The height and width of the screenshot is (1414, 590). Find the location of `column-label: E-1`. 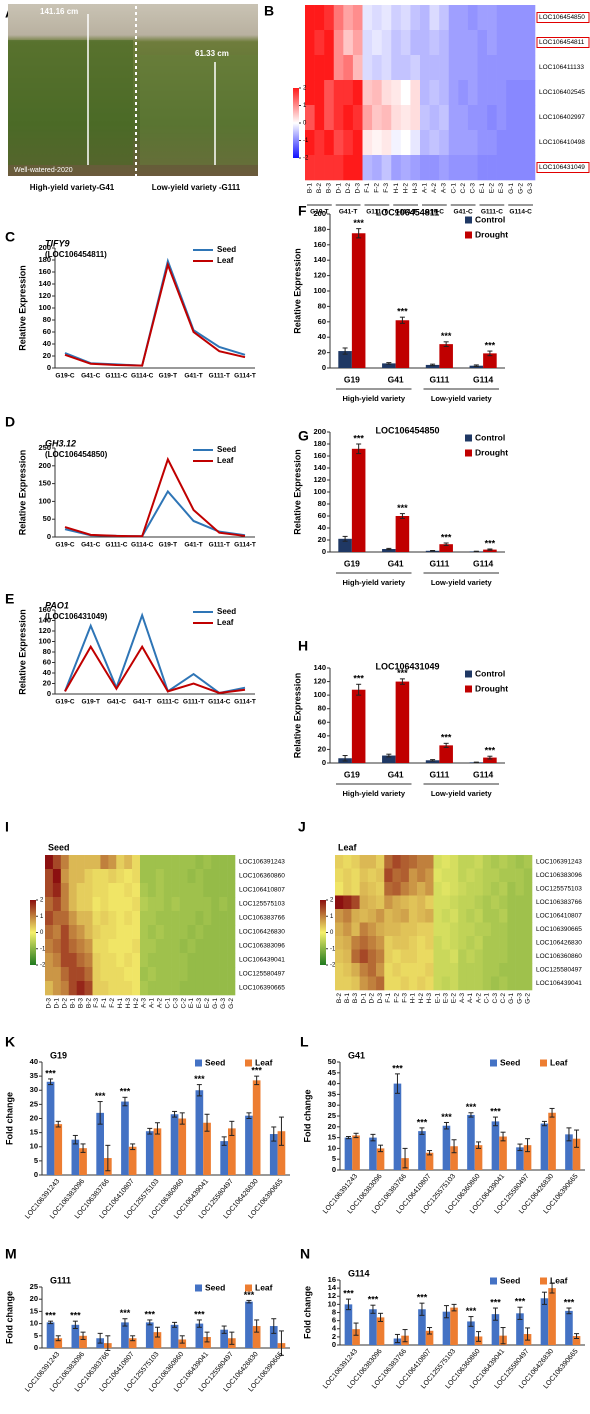

column-label: E-1 is located at coordinates (437, 998).